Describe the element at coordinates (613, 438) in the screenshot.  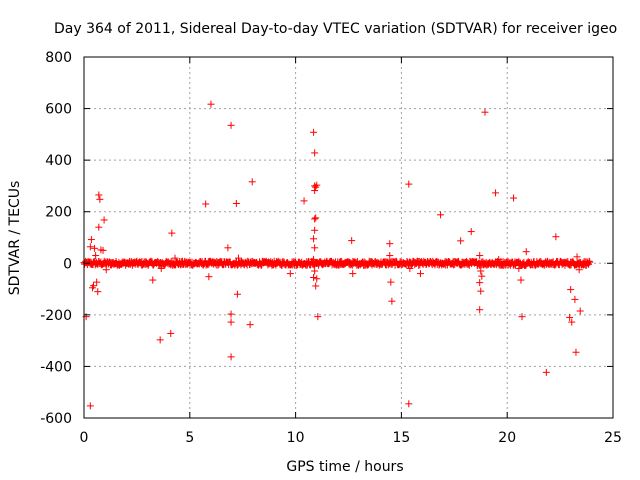
I see `x-tick-label: 25` at that location.